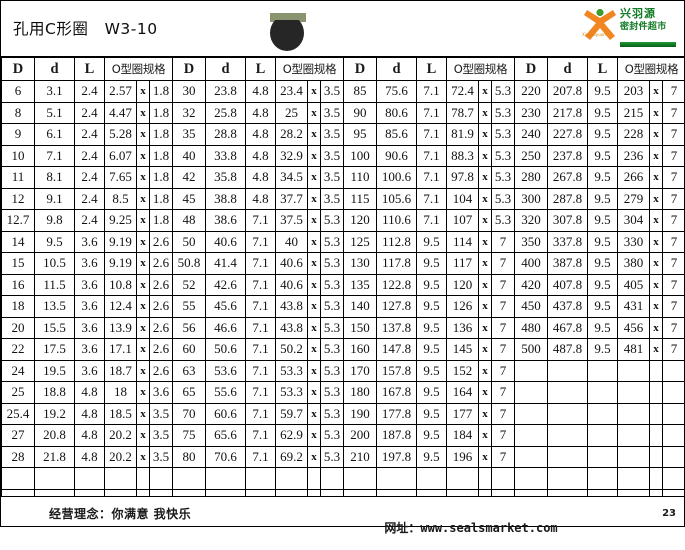 This screenshot has width=685, height=550. What do you see at coordinates (189, 178) in the screenshot?
I see `table-cell: 42` at bounding box center [189, 178].